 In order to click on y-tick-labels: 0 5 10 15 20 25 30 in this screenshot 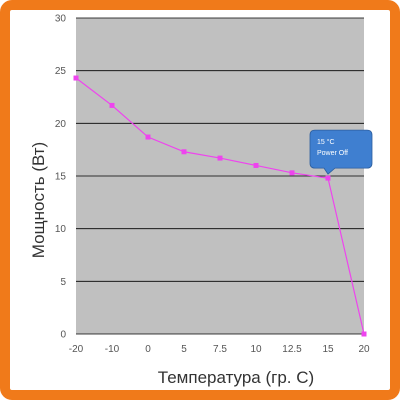, I will do `click(61, 177)`.